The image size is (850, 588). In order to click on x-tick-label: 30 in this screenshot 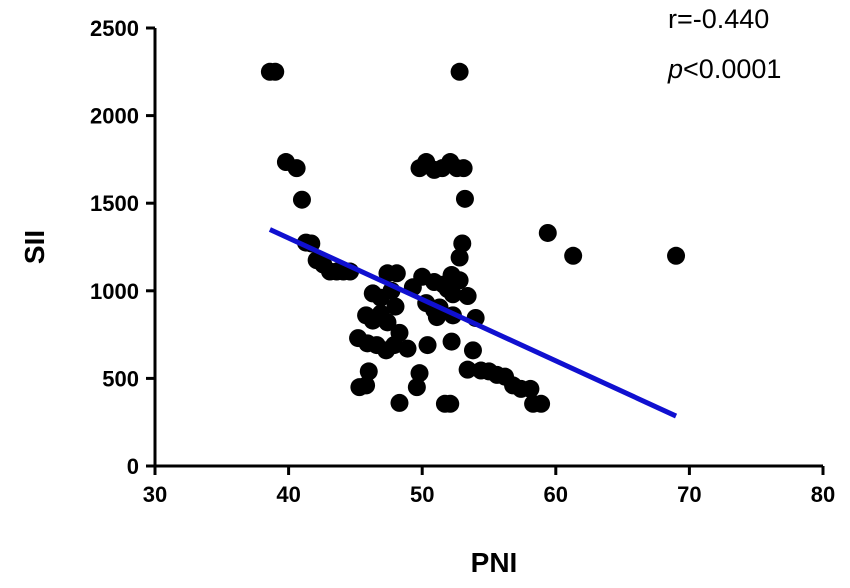, I will do `click(155, 494)`.